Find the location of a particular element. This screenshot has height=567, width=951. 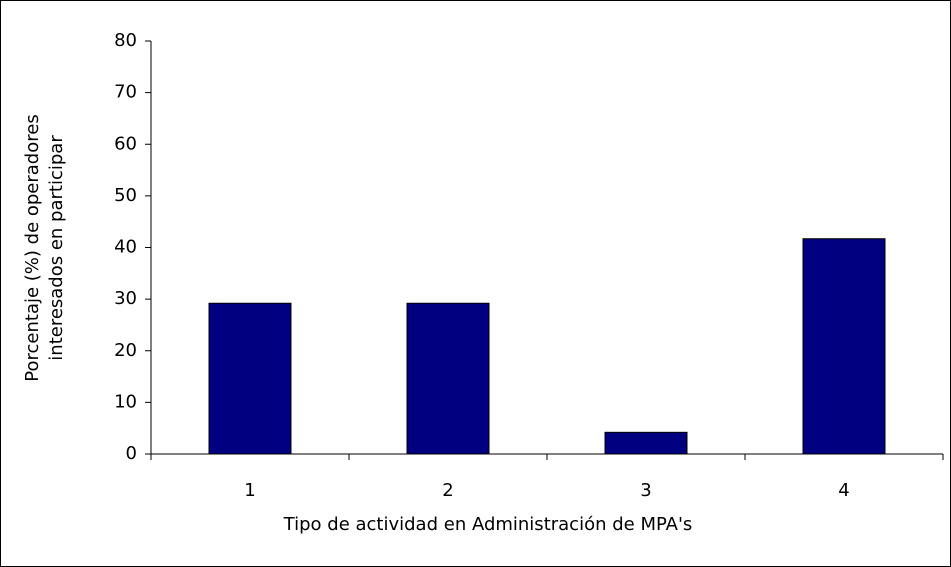

x-tick-label: 2 is located at coordinates (447, 490).